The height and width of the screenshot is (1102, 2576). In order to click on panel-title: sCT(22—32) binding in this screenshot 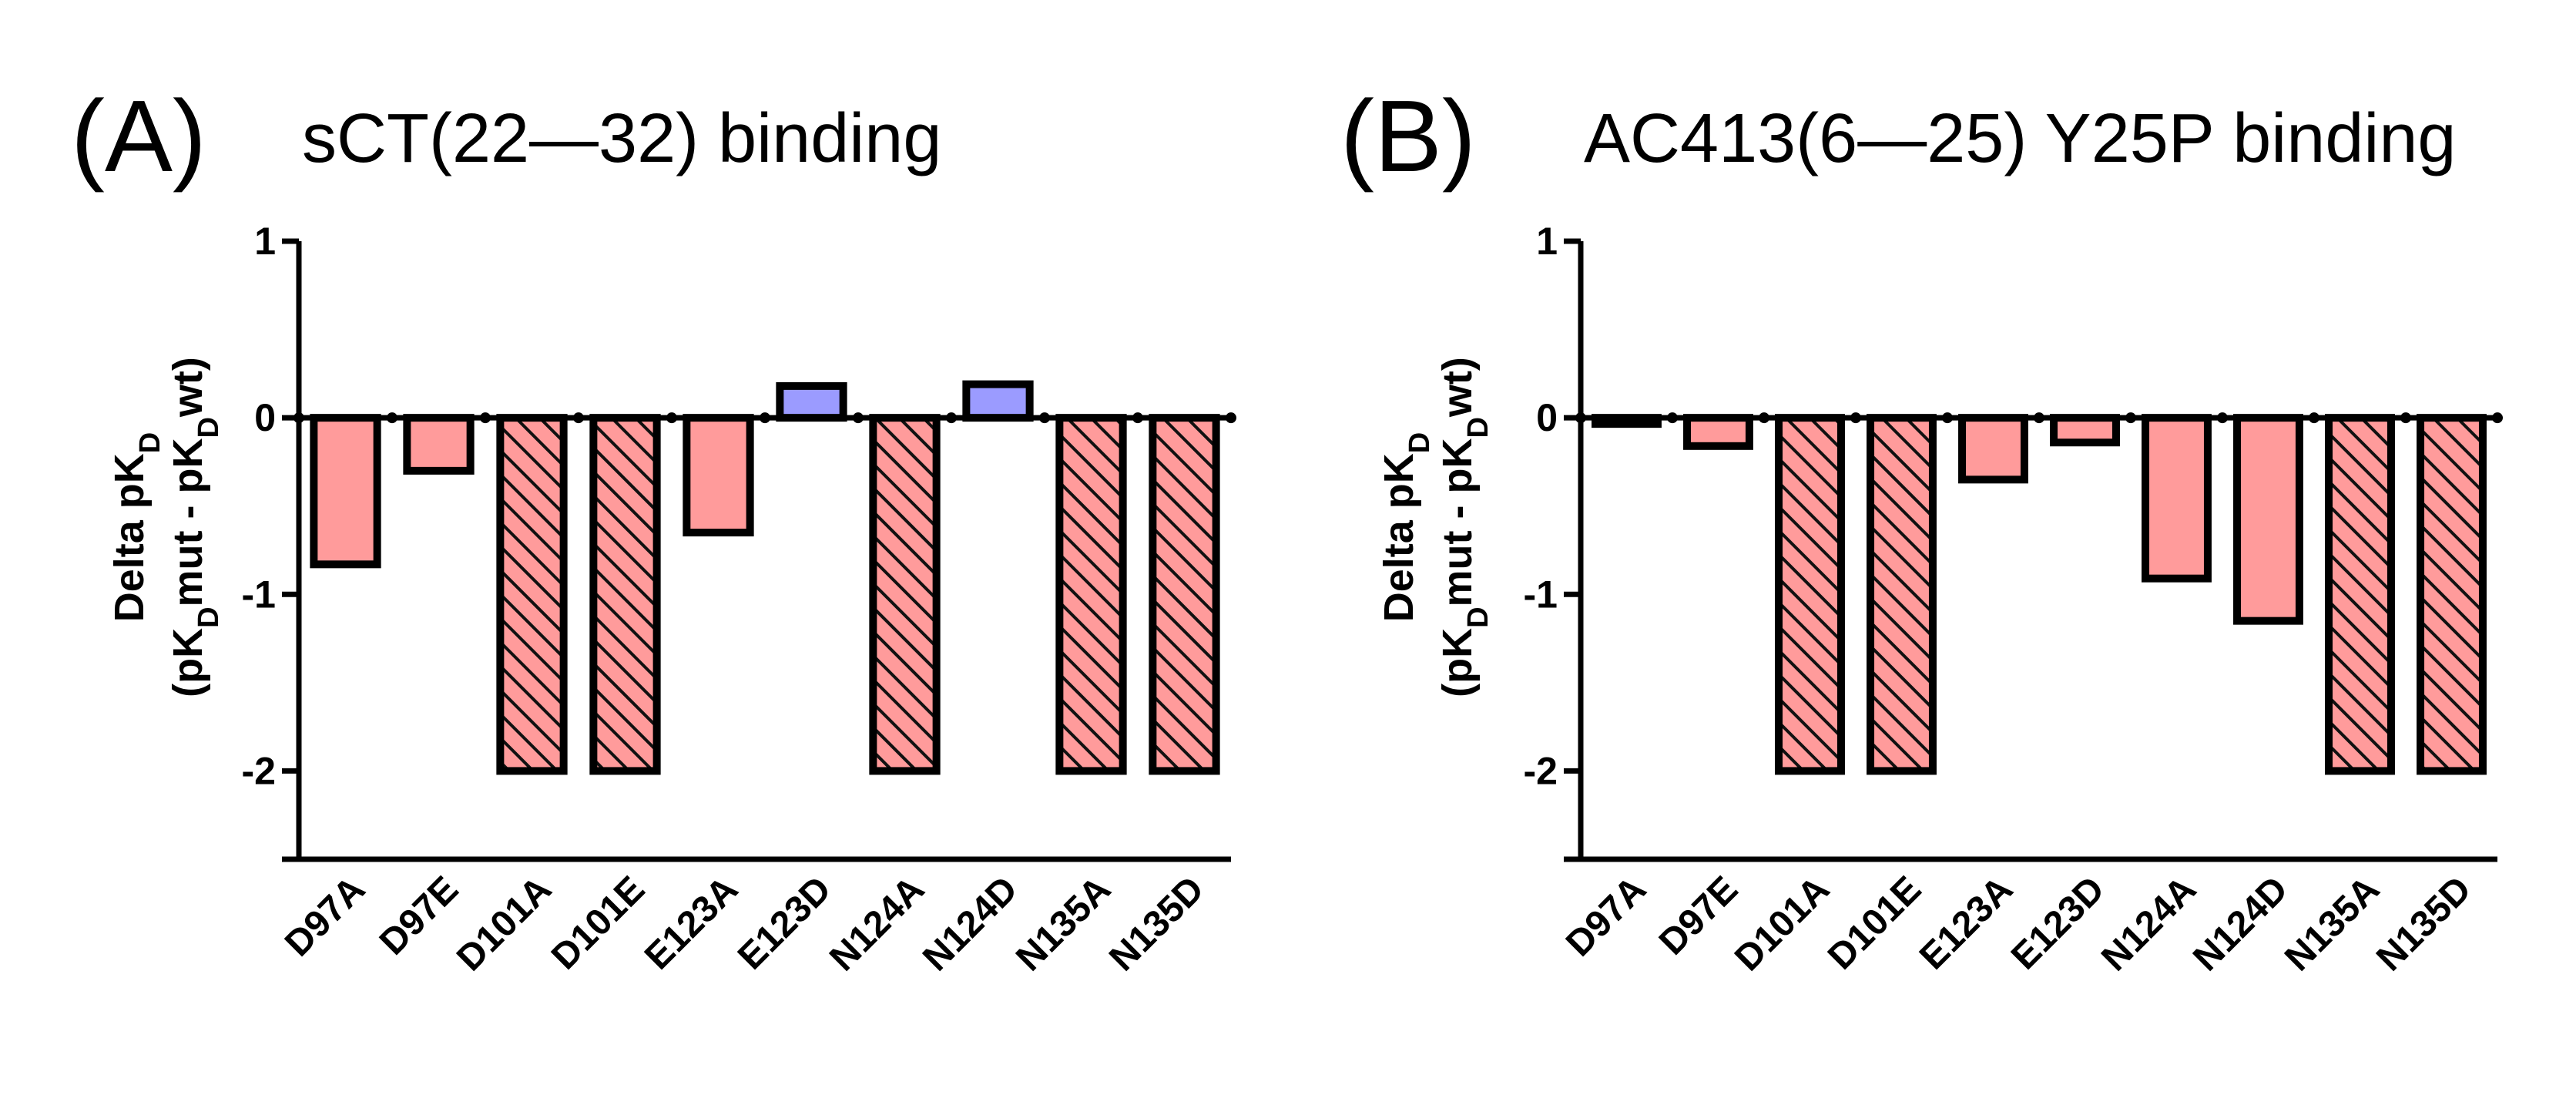, I will do `click(621, 138)`.